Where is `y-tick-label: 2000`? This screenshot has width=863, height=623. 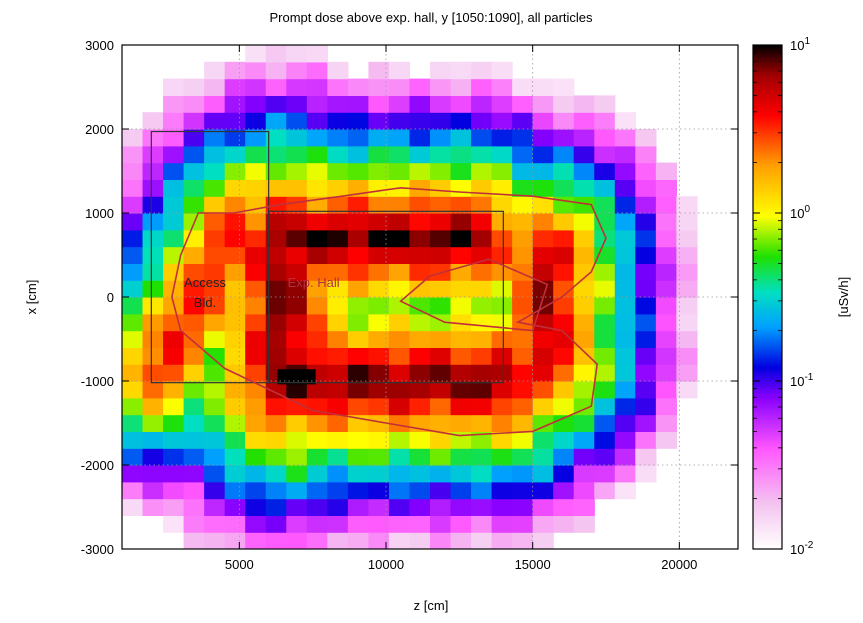
y-tick-label: 2000 is located at coordinates (99, 129).